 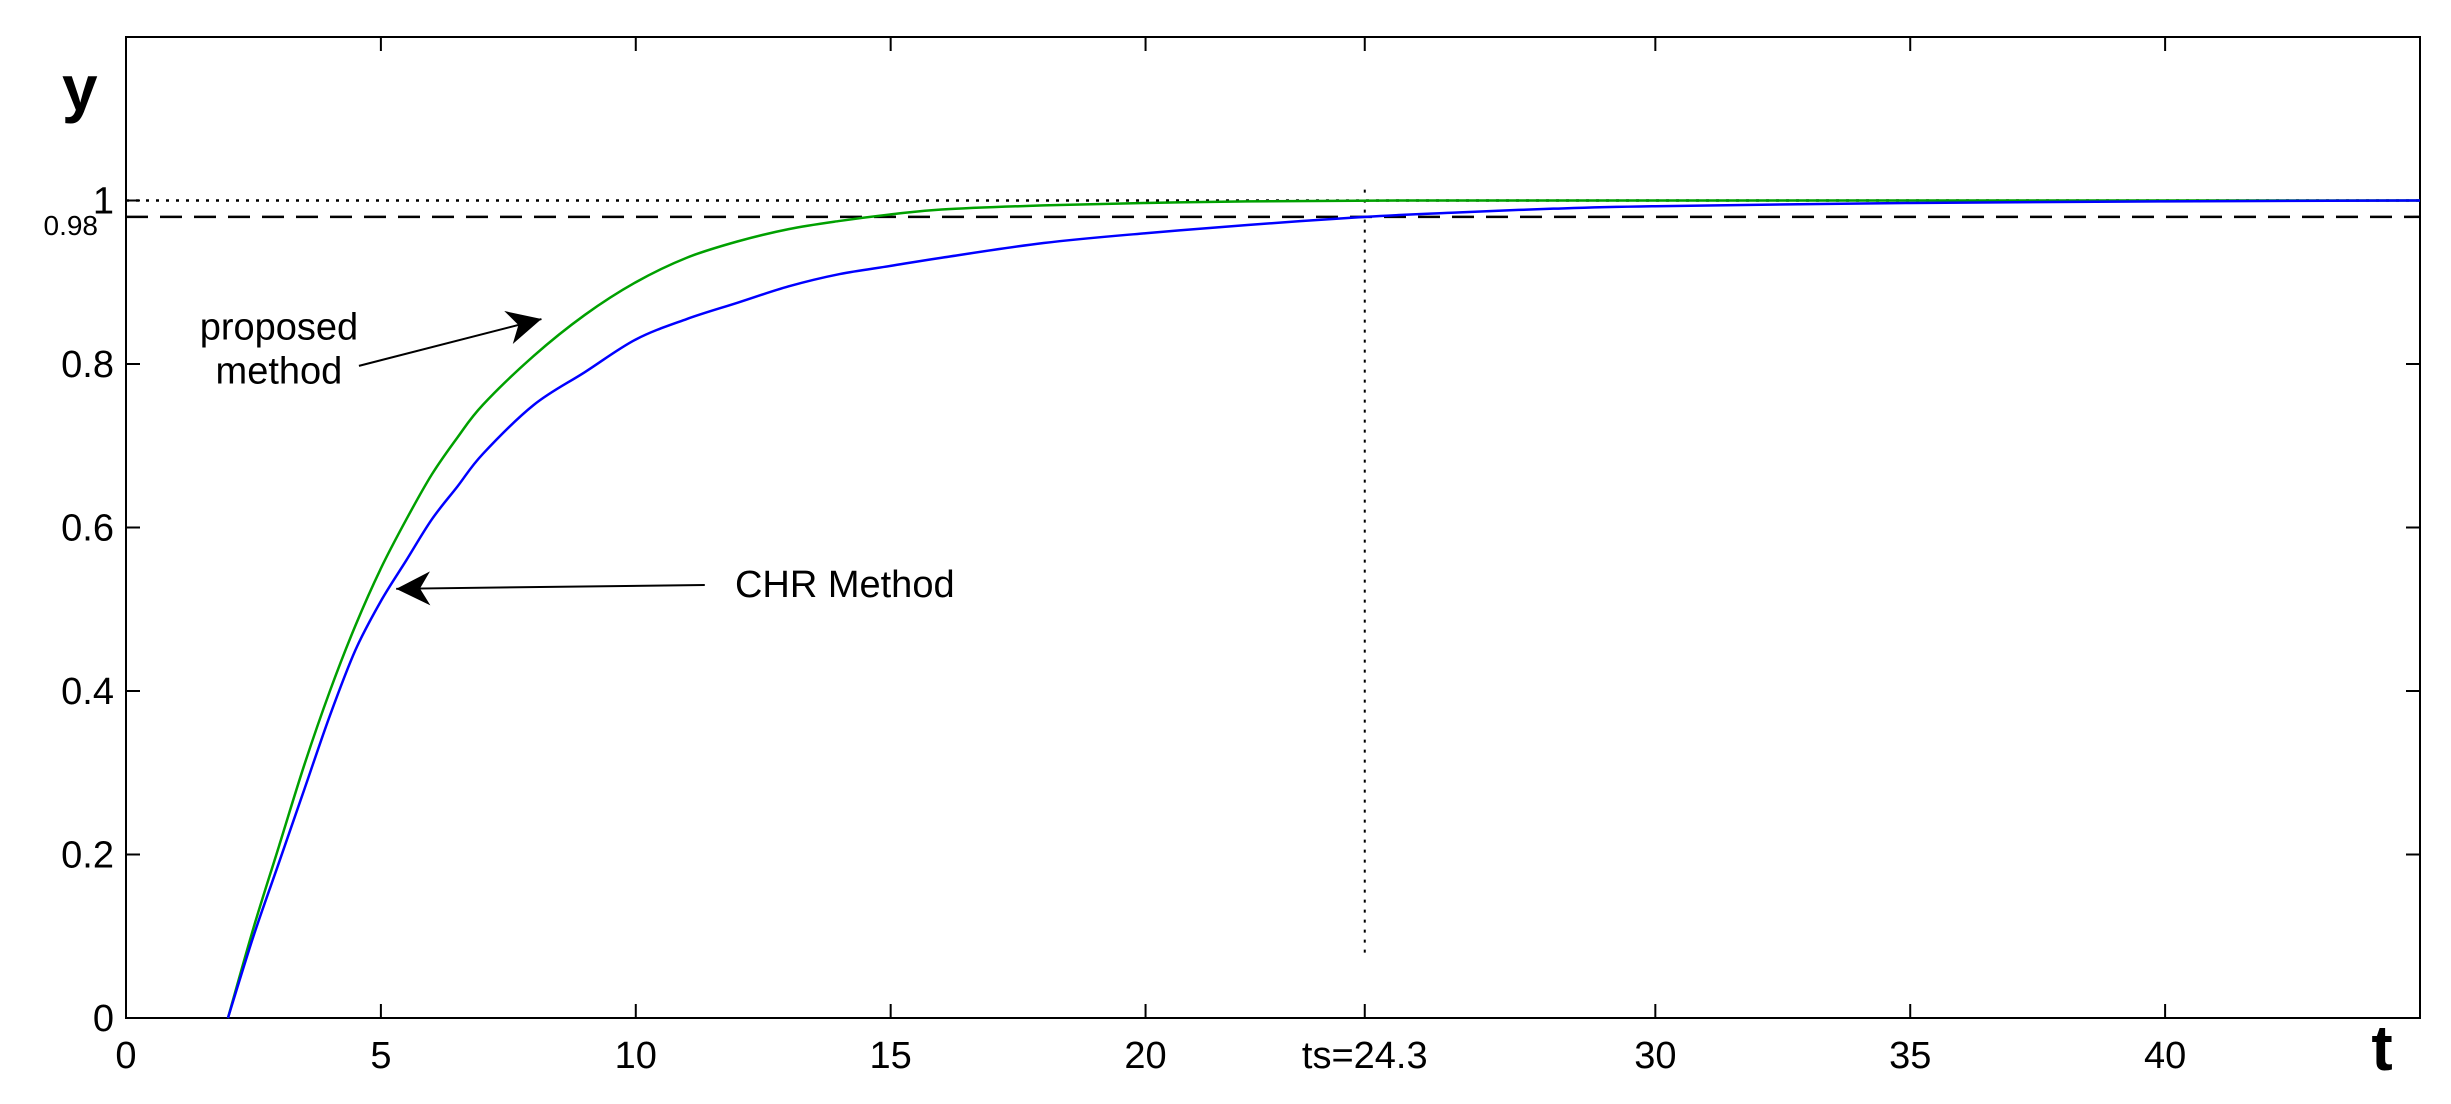 I want to click on y-tick-label: 0.2, so click(x=87, y=856).